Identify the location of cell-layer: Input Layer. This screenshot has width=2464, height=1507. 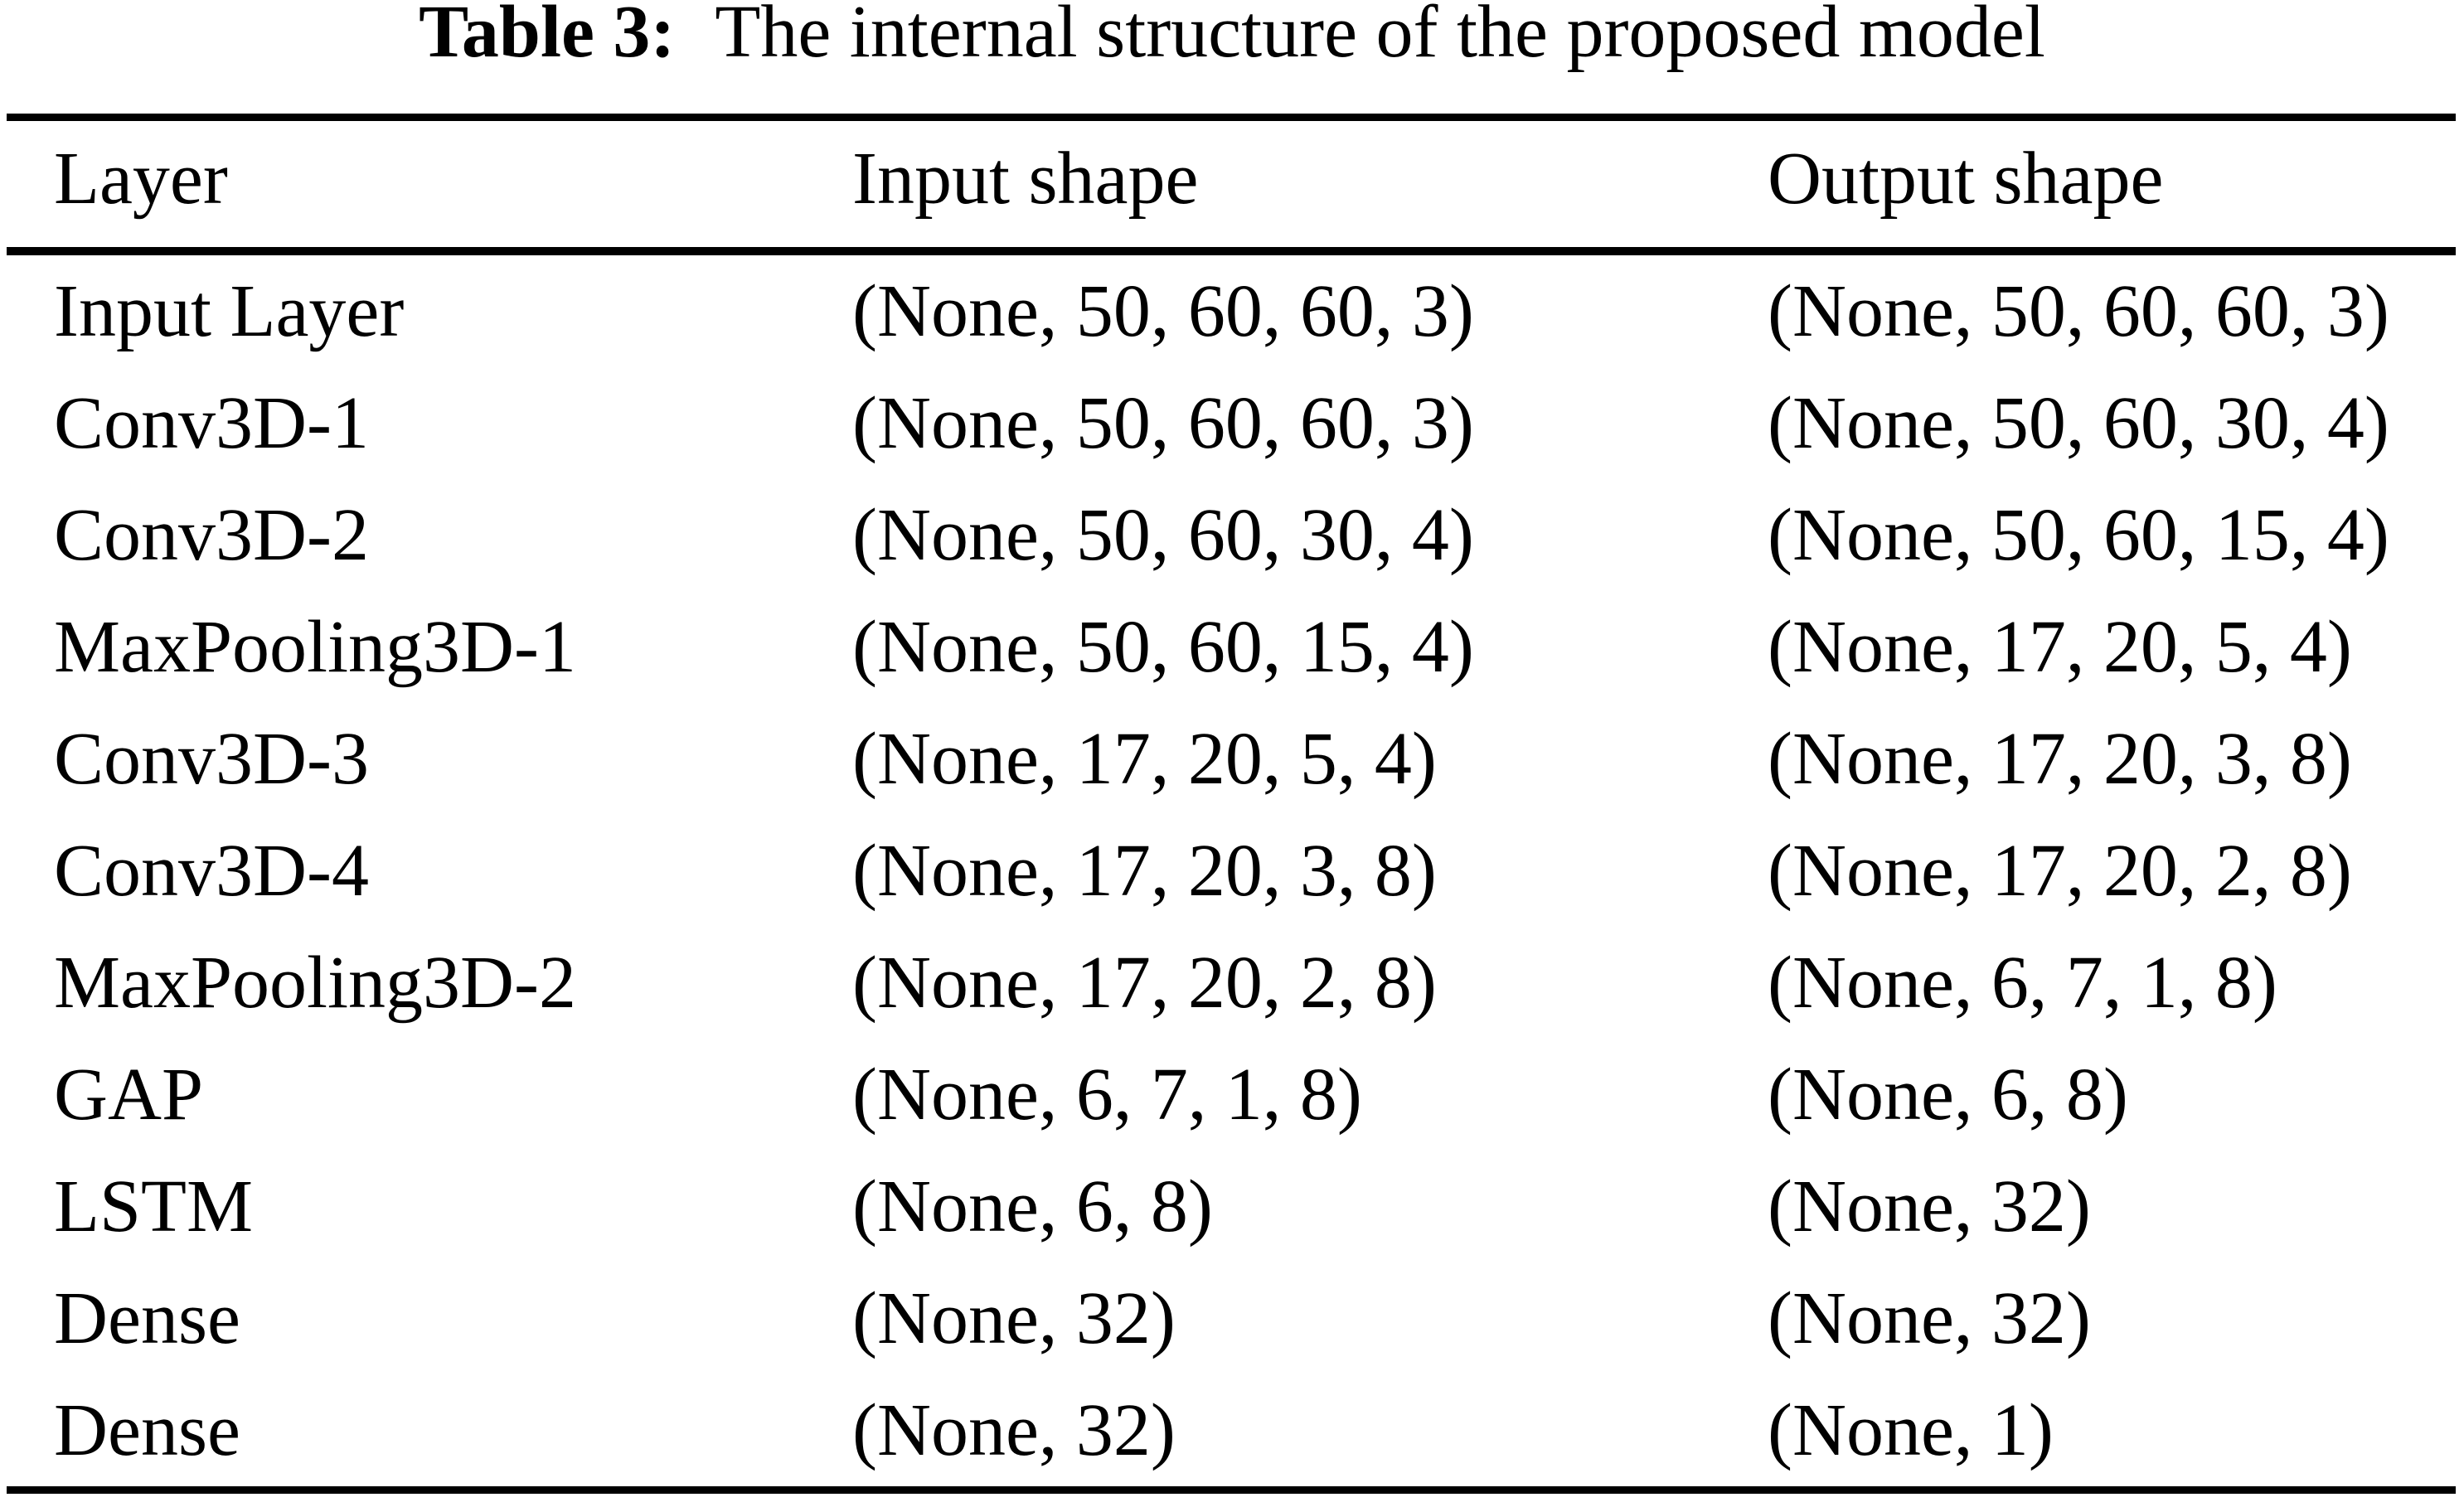
(229, 311).